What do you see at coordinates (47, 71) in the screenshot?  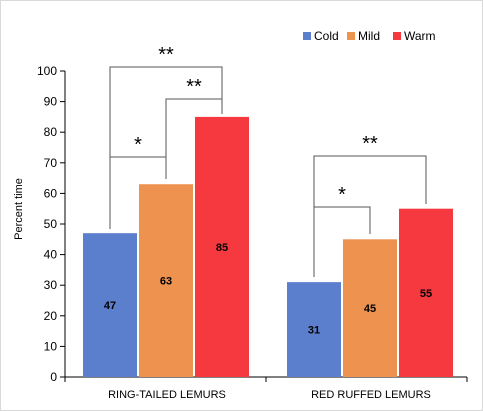 I see `y-tick-label: 100` at bounding box center [47, 71].